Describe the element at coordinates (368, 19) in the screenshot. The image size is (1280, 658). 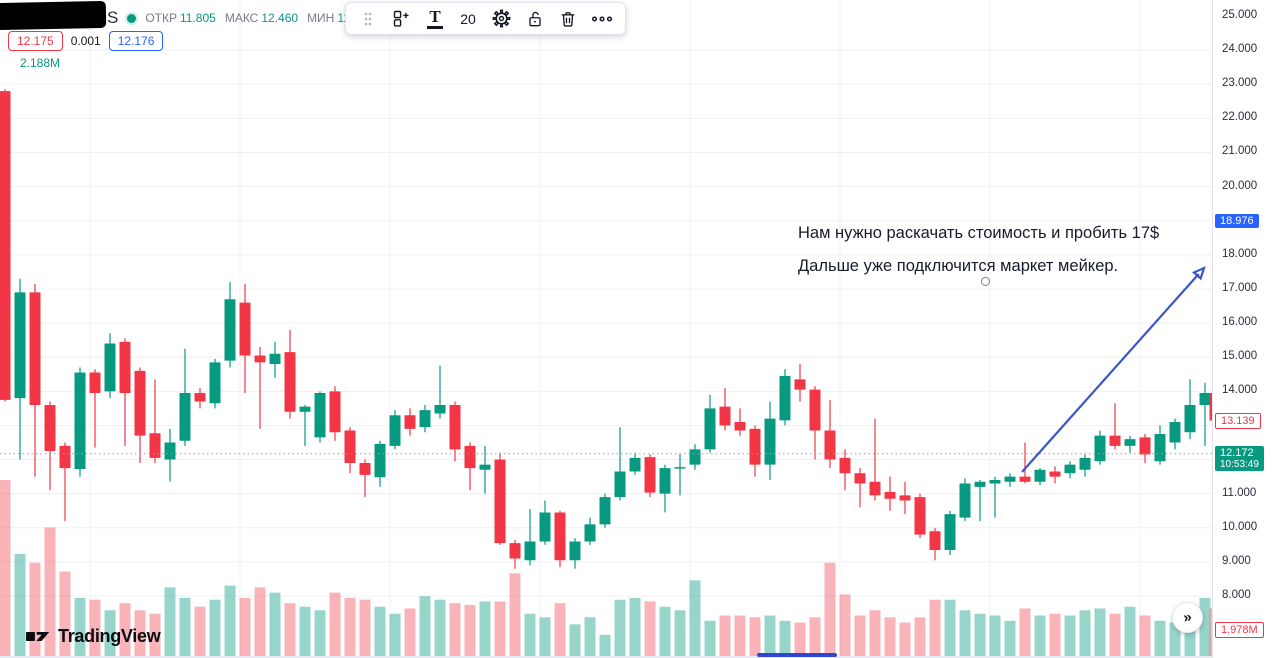
I see `toolbar-drag-handle-icon` at that location.